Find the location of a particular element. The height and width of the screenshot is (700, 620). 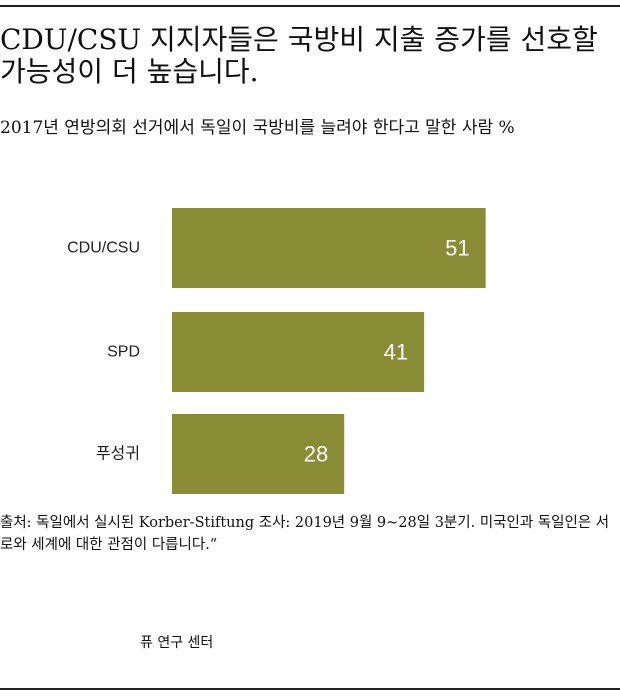

value-label: 28 is located at coordinates (316, 454).